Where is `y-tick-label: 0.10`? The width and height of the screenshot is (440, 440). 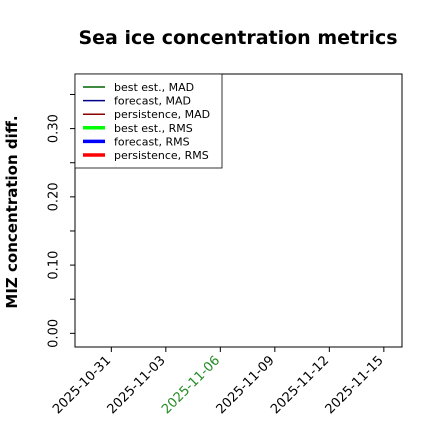
y-tick-label: 0.10 is located at coordinates (54, 265).